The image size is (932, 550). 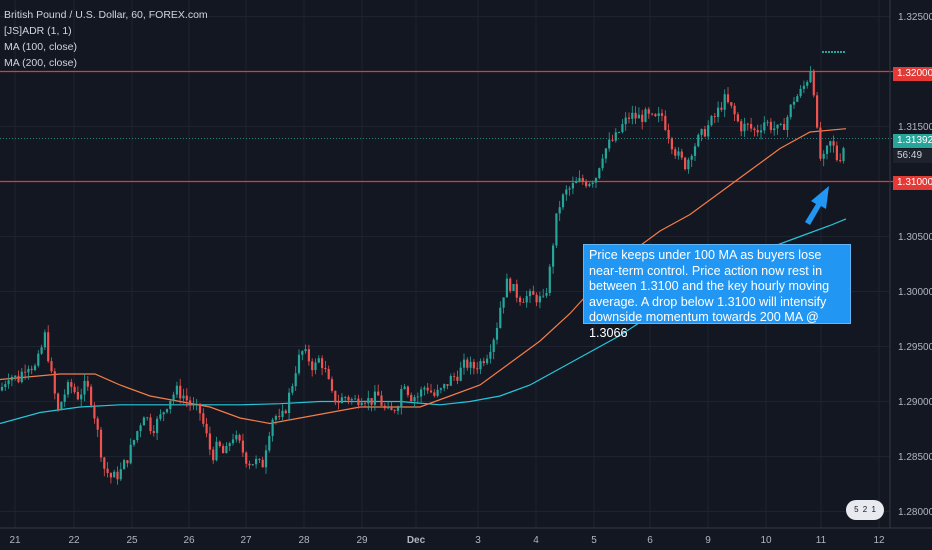 I want to click on indicator-ma200: MA (200, close), so click(x=40, y=63).